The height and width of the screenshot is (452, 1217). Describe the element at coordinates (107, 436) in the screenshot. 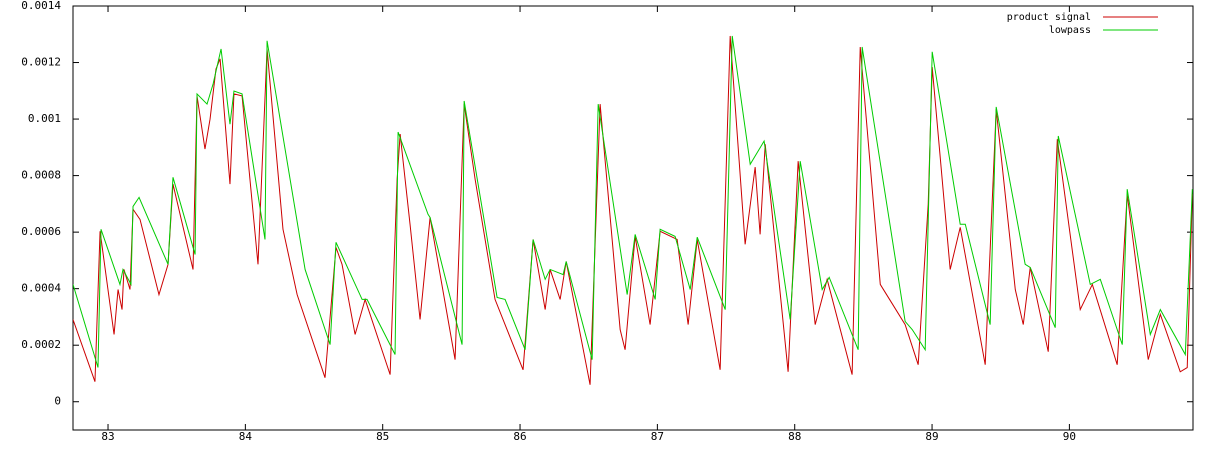

I see `x-tick-label: 83` at that location.